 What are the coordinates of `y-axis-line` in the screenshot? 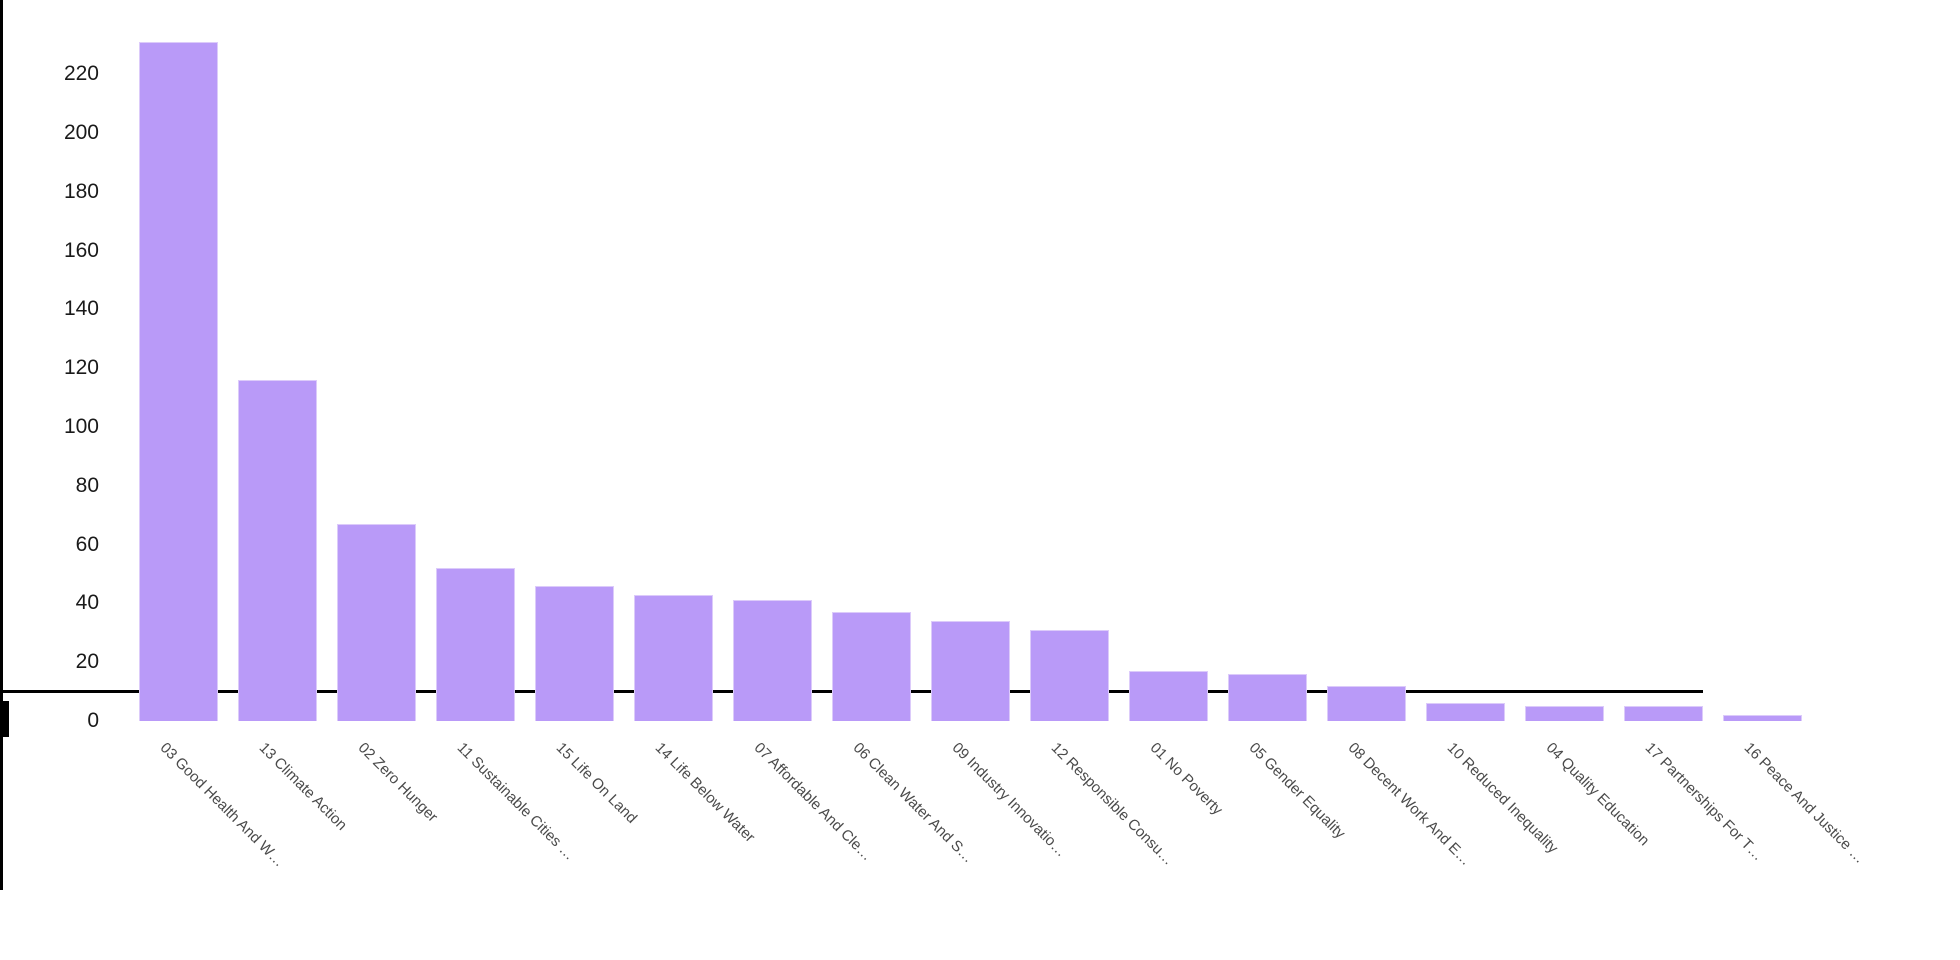 It's located at (1, 345).